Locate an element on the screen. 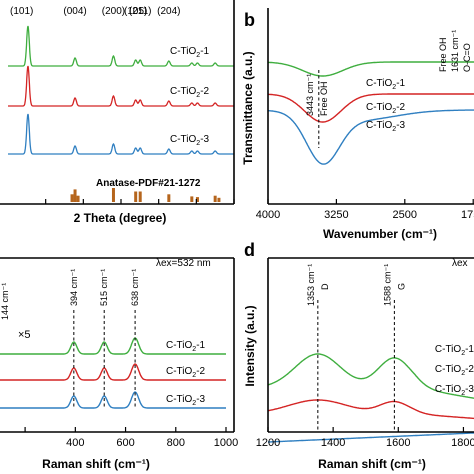 The width and height of the screenshot is (474, 474). panel-label: b is located at coordinates (249, 20).